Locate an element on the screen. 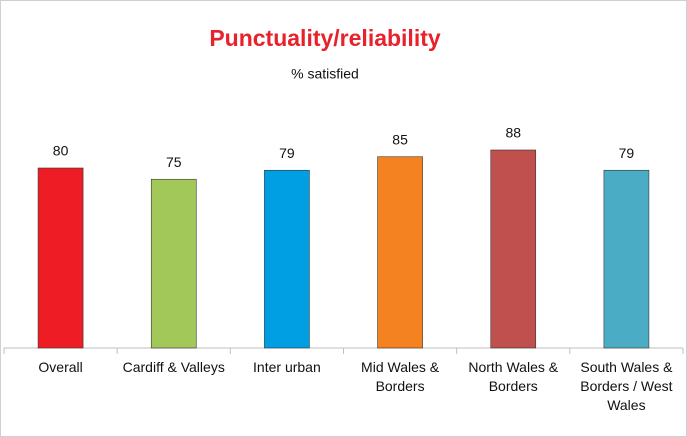  x-tick-label: North Wales & Borders is located at coordinates (513, 376).